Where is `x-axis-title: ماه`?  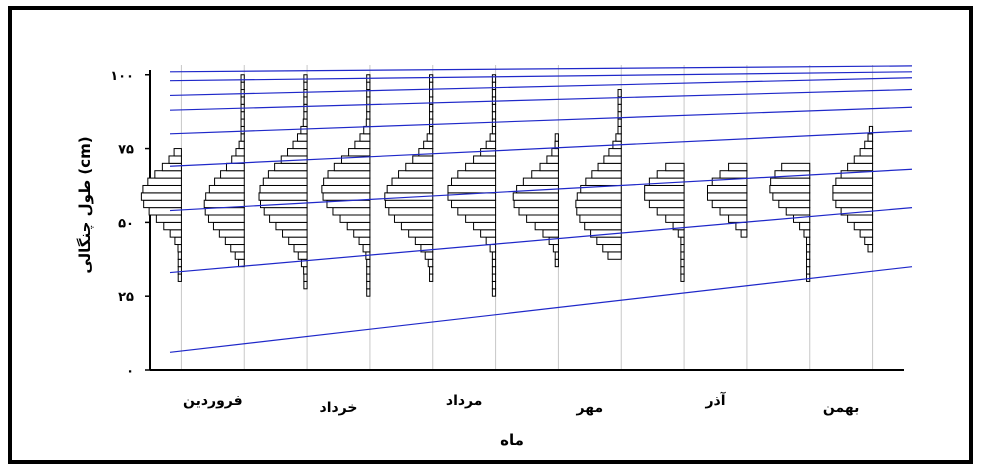
x-axis-title: ماه is located at coordinates (512, 440).